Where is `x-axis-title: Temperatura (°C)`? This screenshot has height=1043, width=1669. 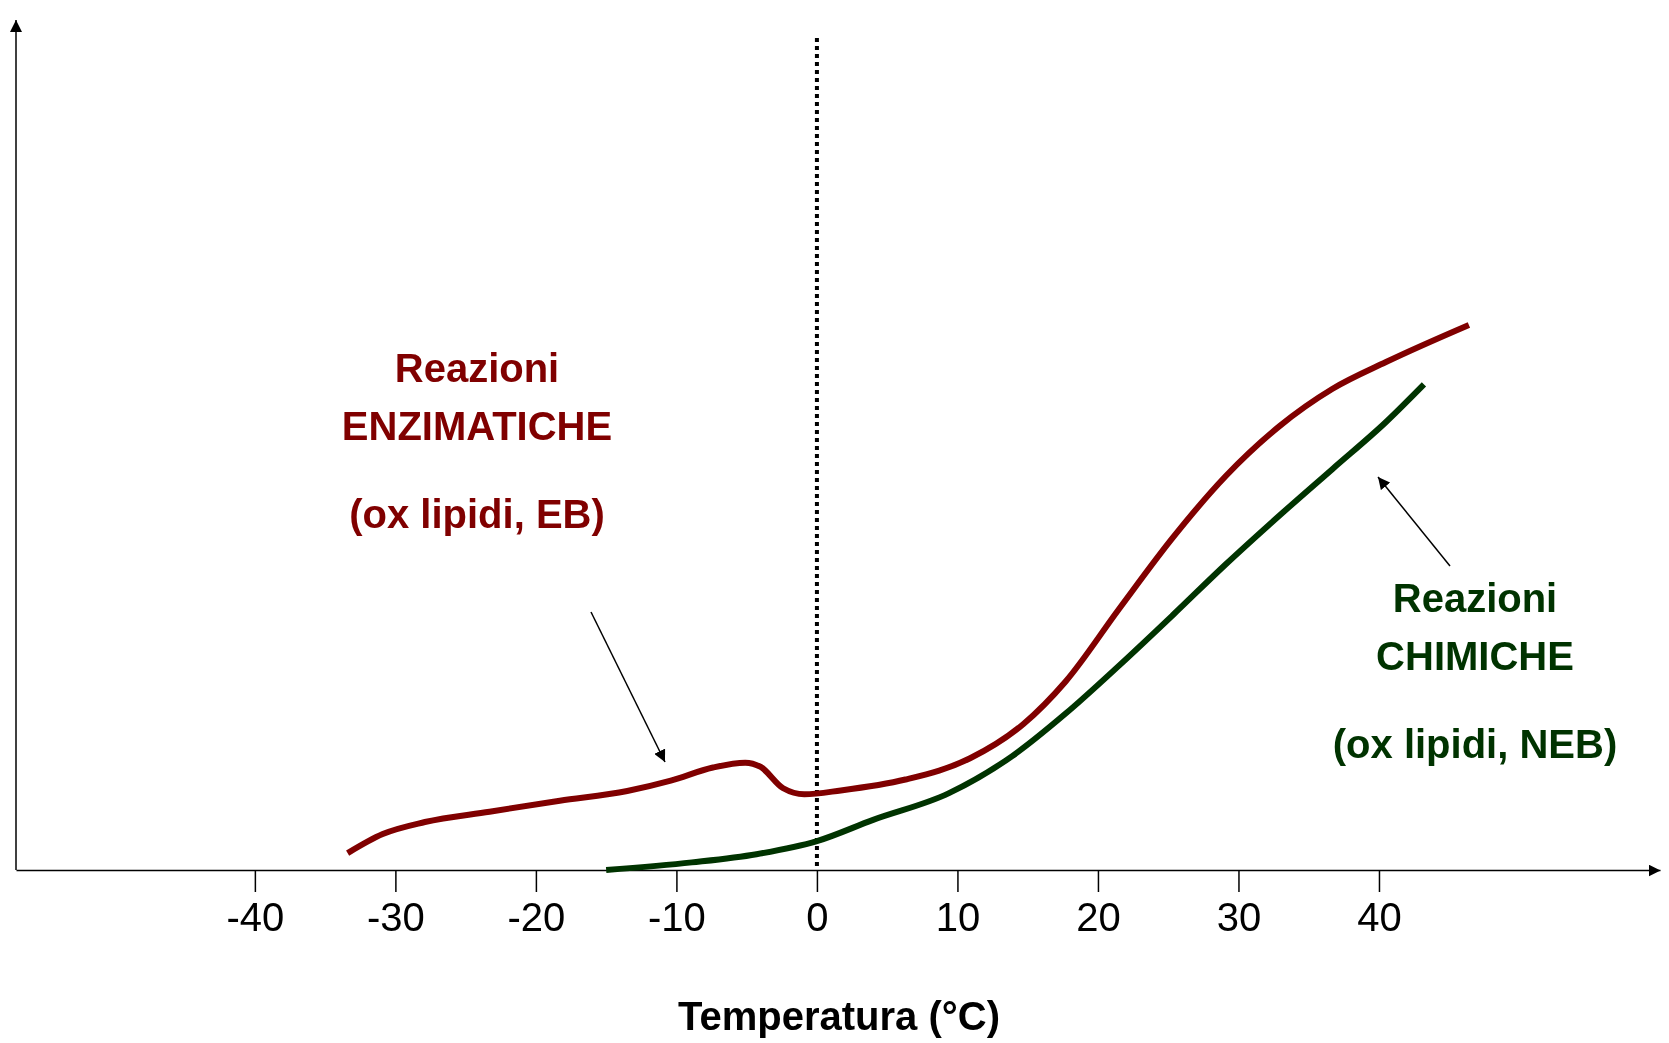
x-axis-title: Temperatura (°C) is located at coordinates (839, 1016).